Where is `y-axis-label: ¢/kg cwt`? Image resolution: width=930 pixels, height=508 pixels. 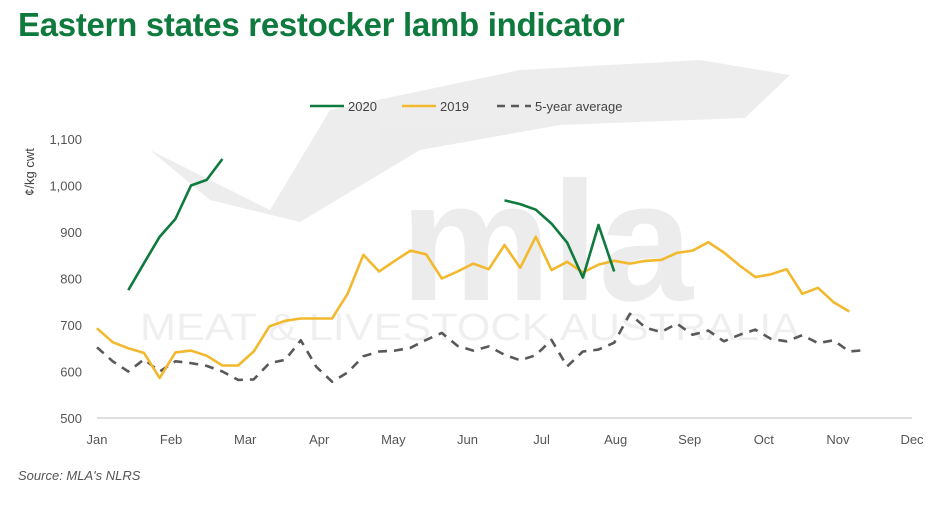
y-axis-label: ¢/kg cwt is located at coordinates (29, 172).